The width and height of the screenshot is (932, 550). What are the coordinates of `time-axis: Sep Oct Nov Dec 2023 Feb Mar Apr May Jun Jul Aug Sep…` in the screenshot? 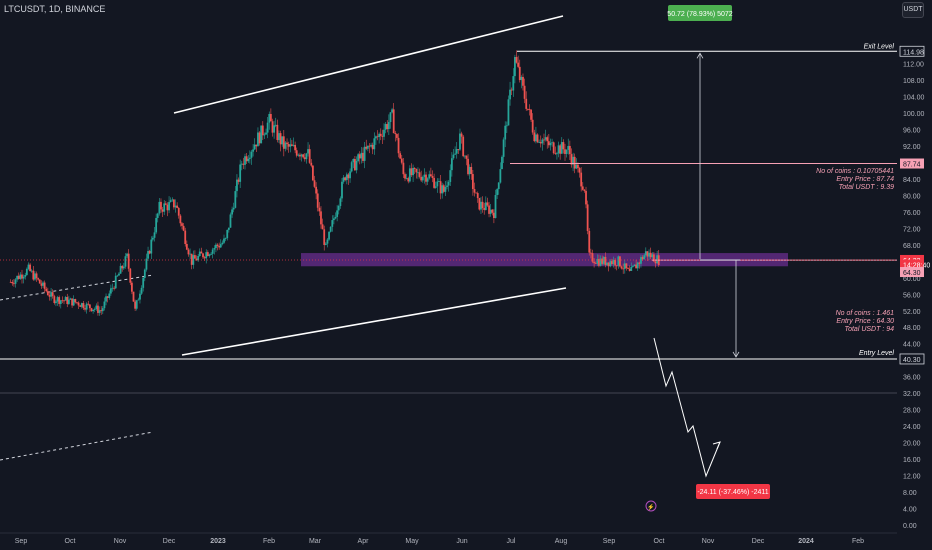 It's located at (439, 541).